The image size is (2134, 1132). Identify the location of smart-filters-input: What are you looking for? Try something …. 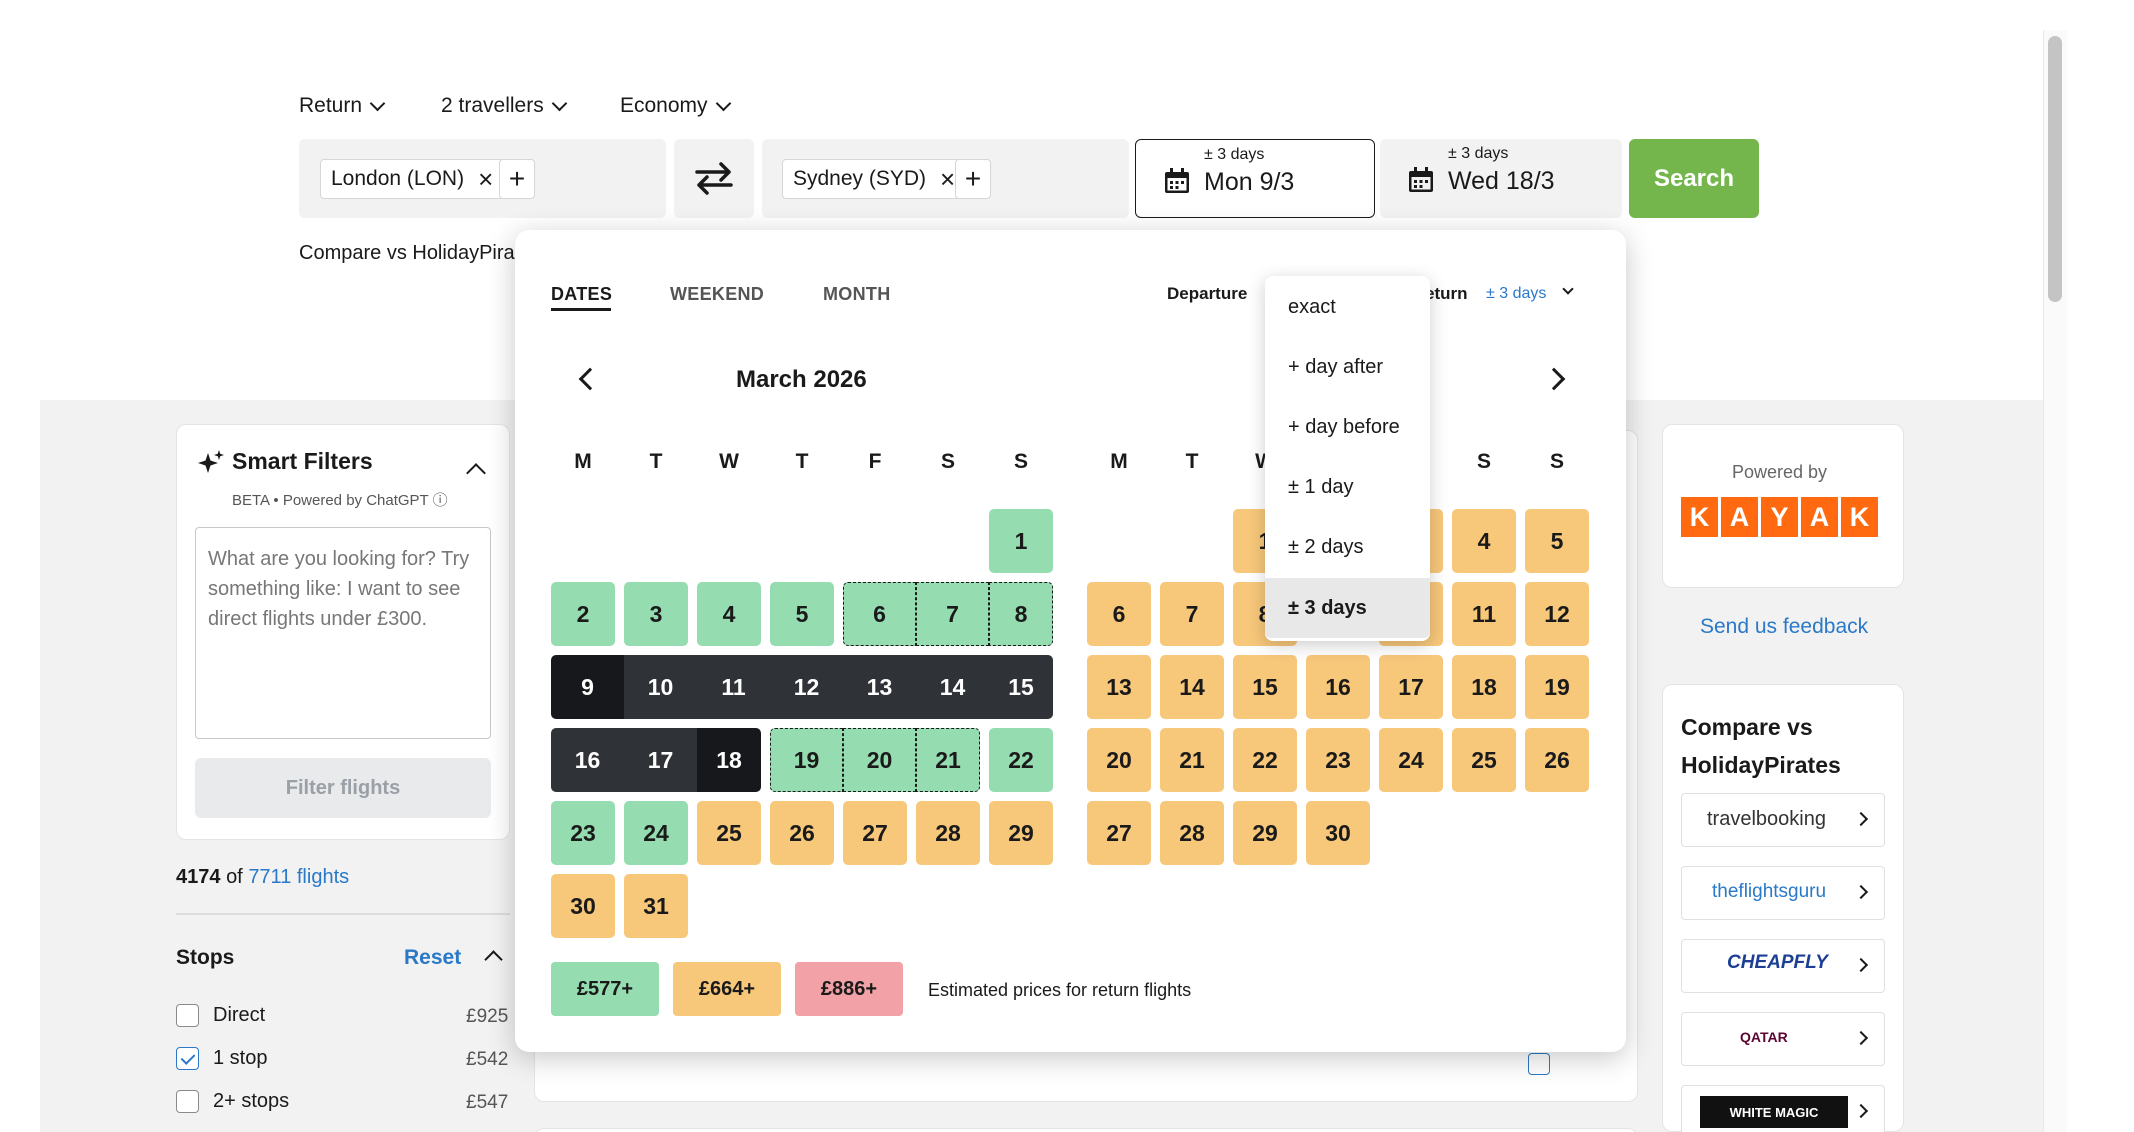
(343, 633).